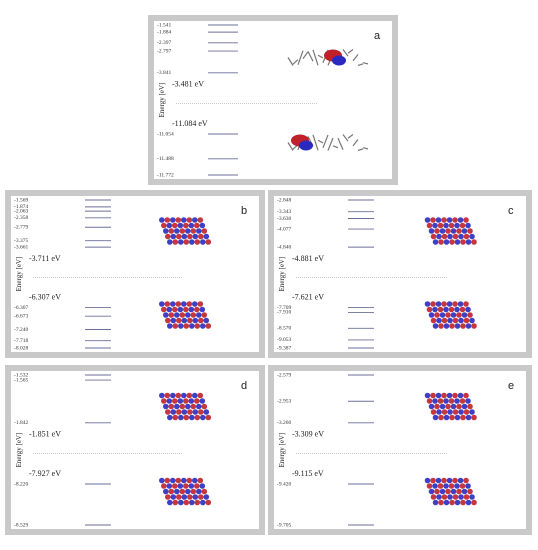 This screenshot has width=538, height=550. What do you see at coordinates (164, 25) in the screenshot?
I see `level-label: -1.541` at bounding box center [164, 25].